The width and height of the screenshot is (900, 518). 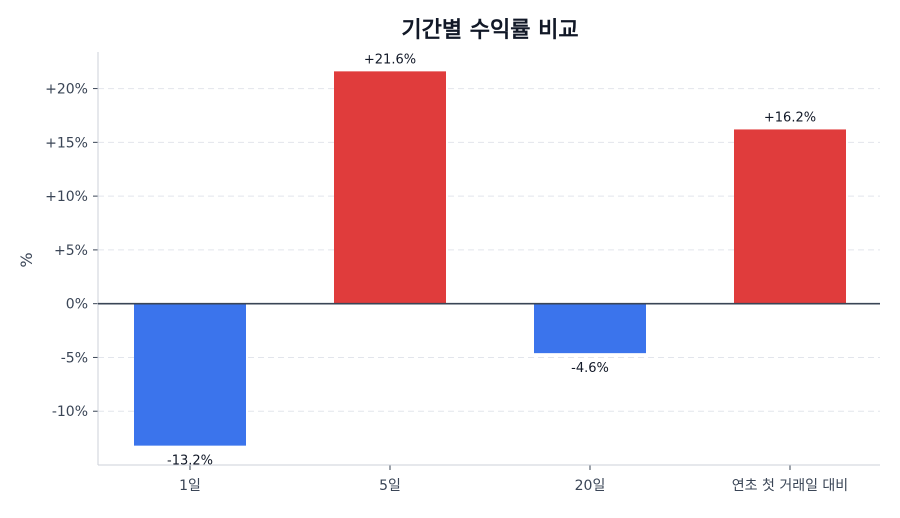 What do you see at coordinates (71, 251) in the screenshot?
I see `y-tick-label: +5%` at bounding box center [71, 251].